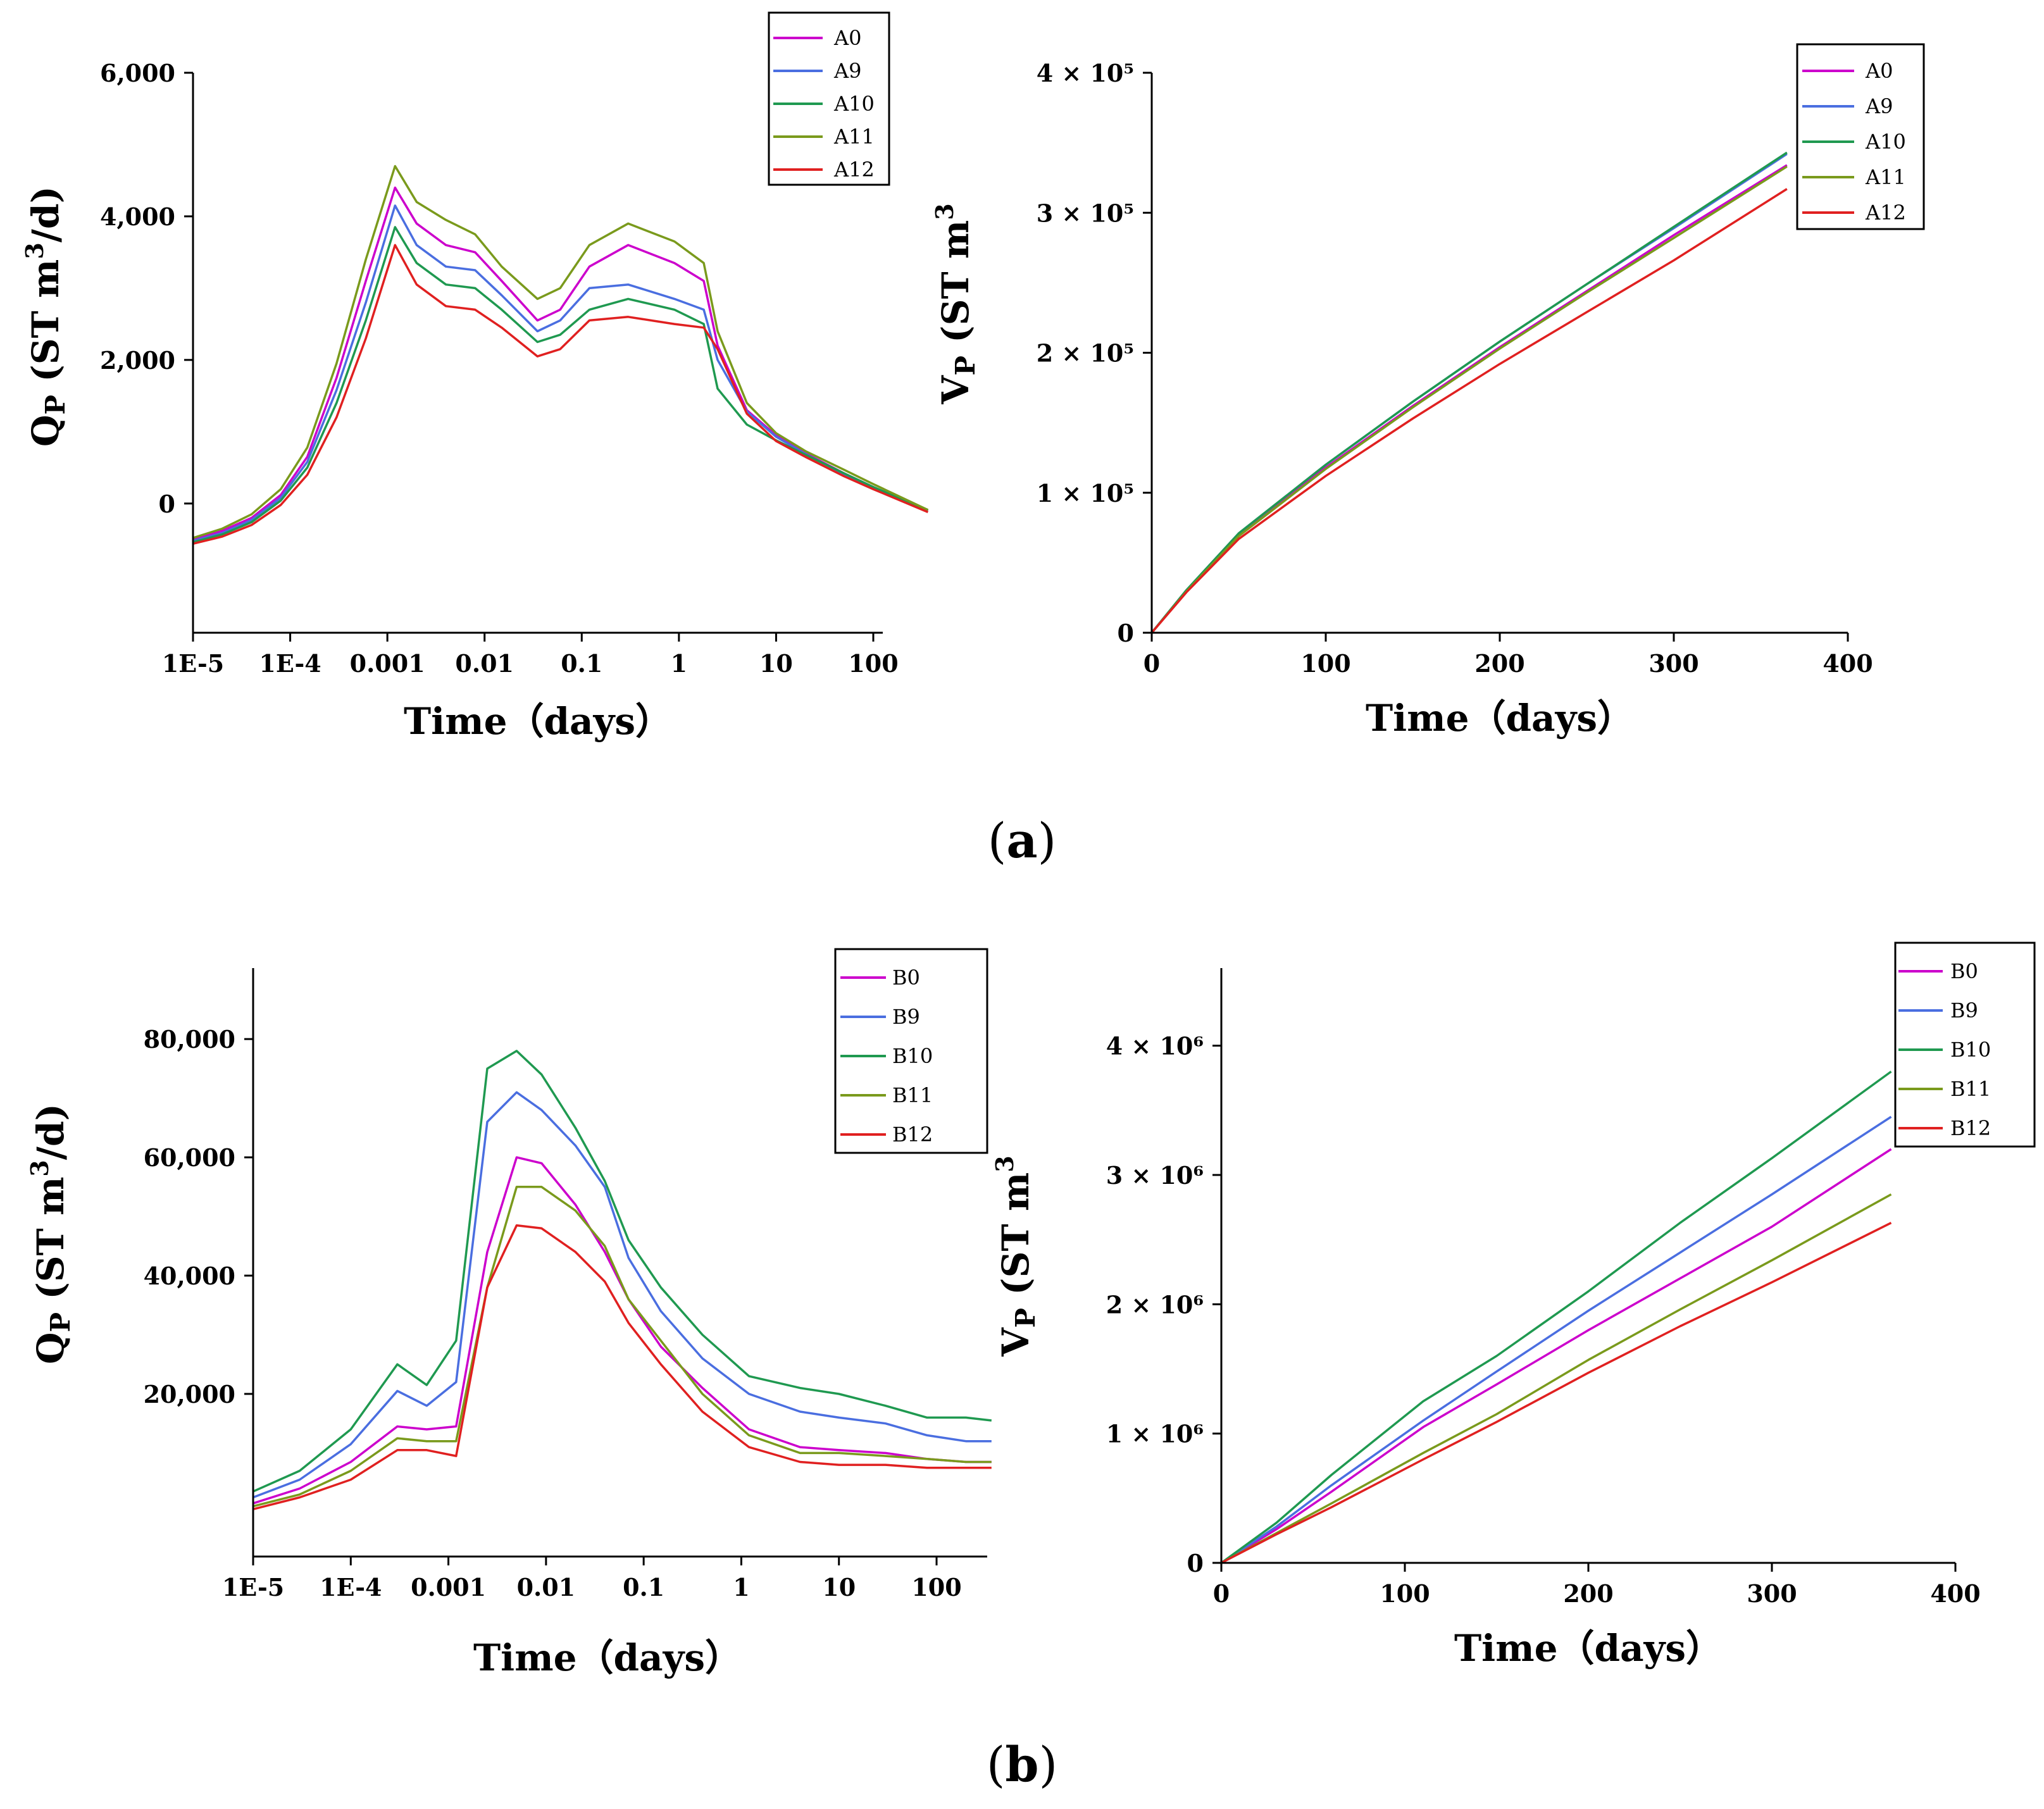  What do you see at coordinates (189, 1157) in the screenshot?
I see `y-tick-label: 60,000` at bounding box center [189, 1157].